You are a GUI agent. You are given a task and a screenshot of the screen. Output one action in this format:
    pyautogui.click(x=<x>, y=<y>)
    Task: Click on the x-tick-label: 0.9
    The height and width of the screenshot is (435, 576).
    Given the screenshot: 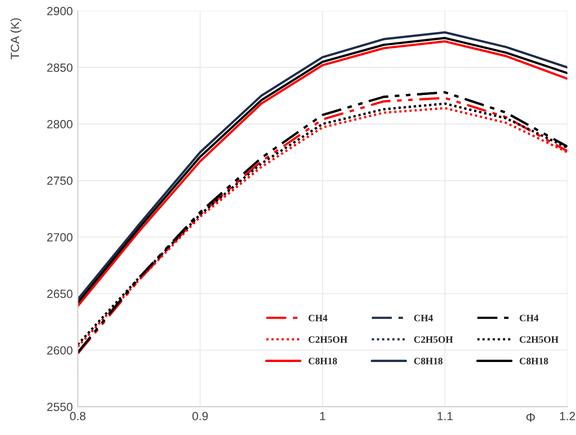 What is the action you would take?
    pyautogui.click(x=200, y=416)
    